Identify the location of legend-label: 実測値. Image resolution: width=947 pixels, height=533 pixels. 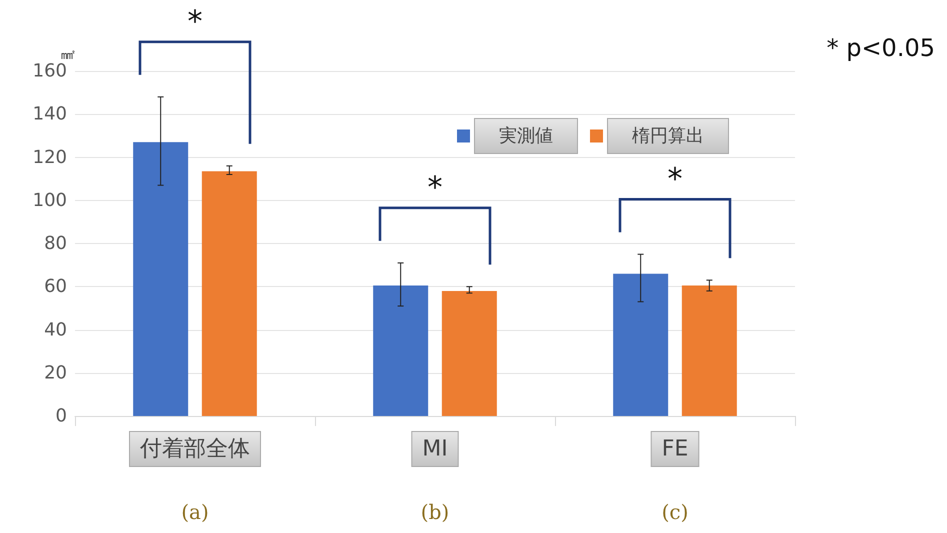
(526, 136).